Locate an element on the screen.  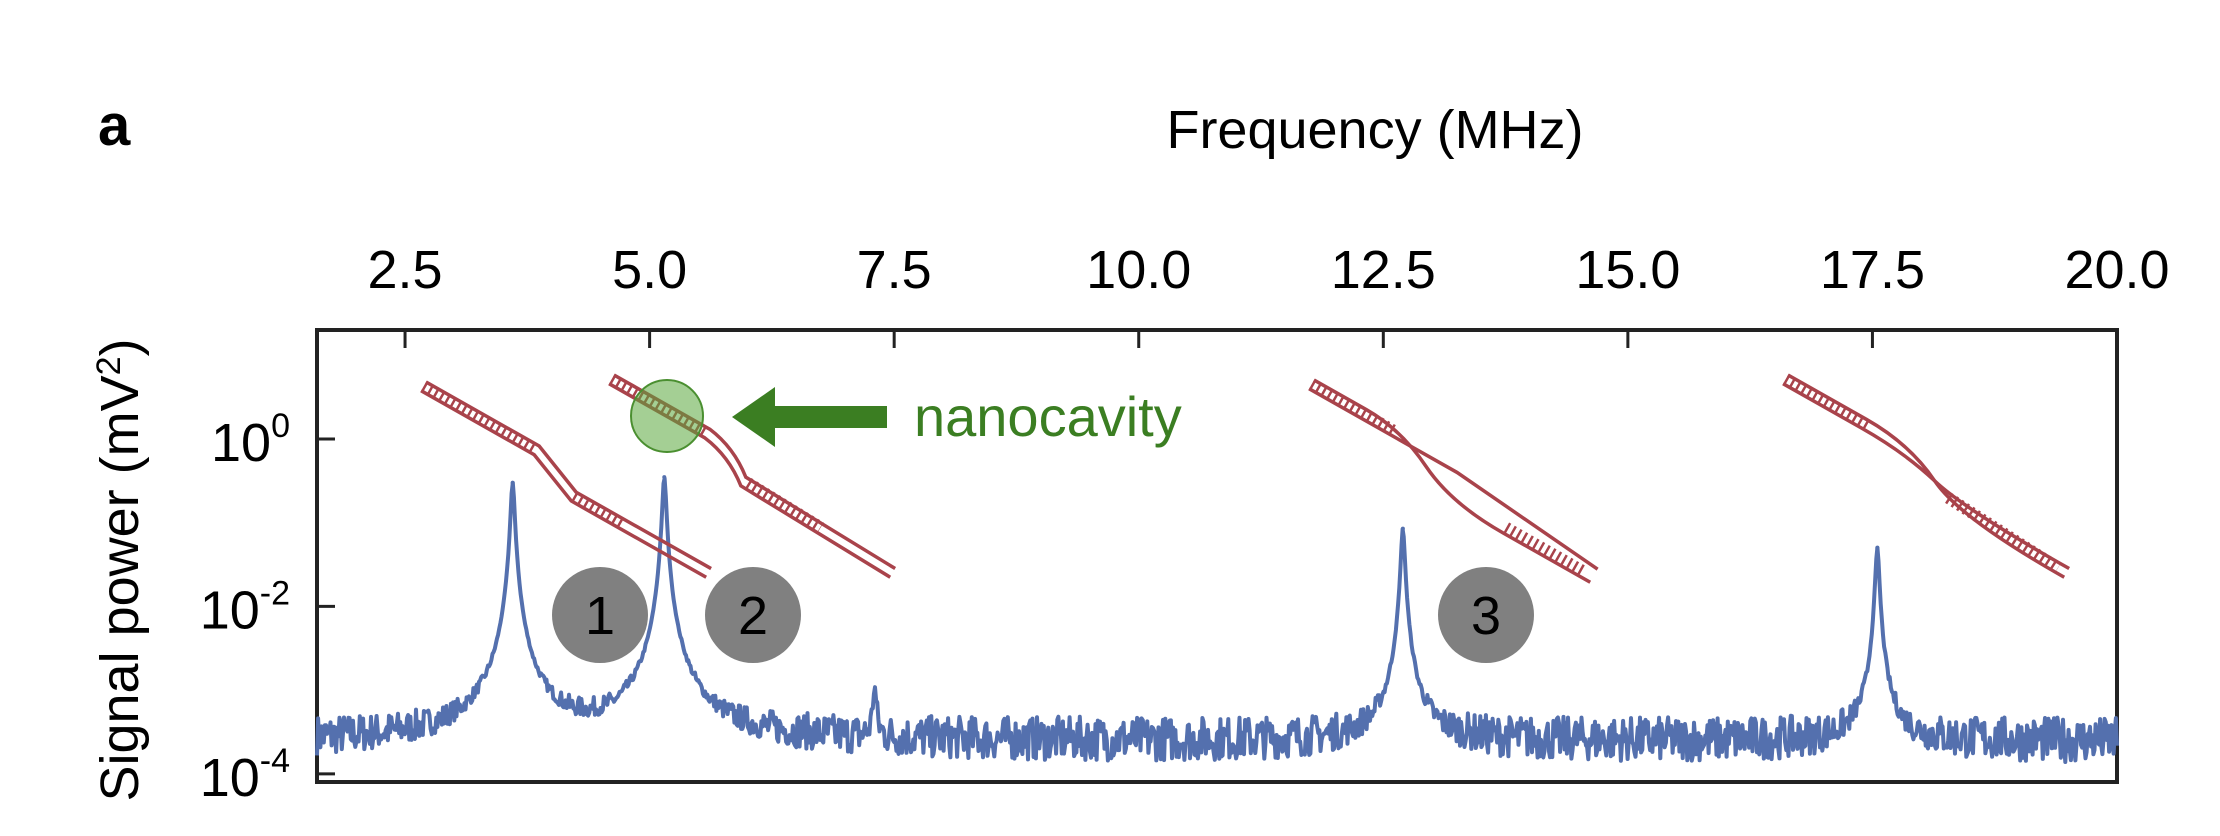
x-tick-label: 15.0 is located at coordinates (1627, 270).